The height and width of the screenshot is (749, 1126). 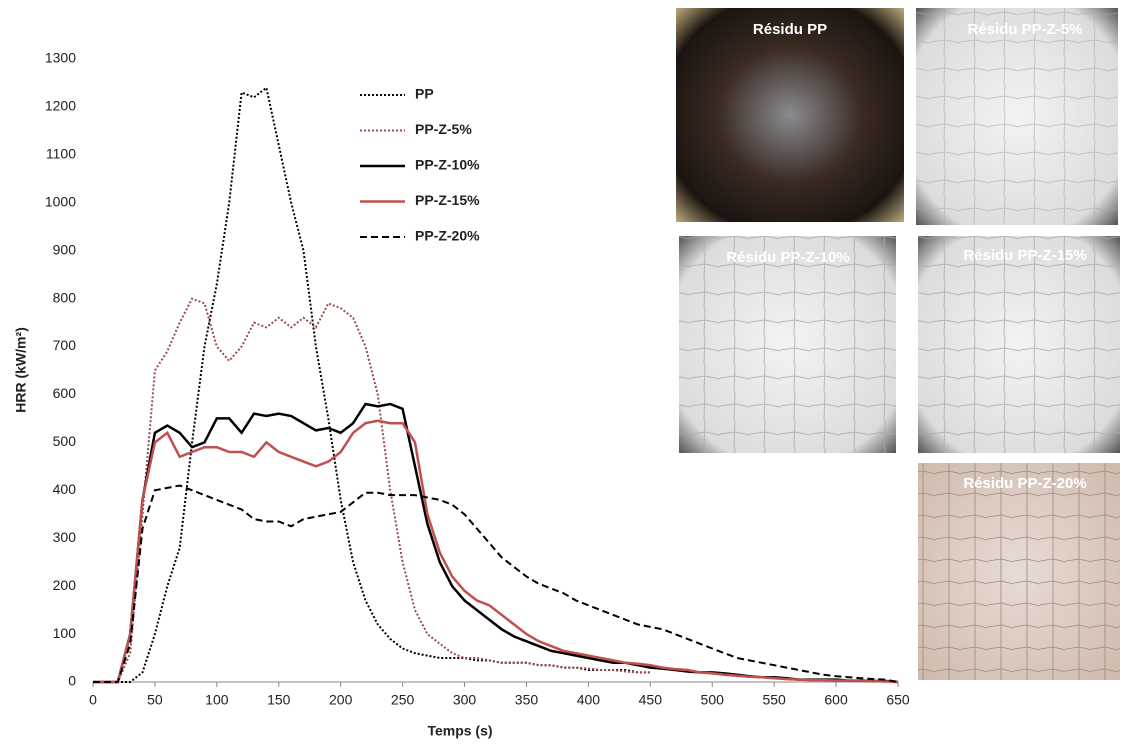 I want to click on x-tick-label: 500, so click(x=713, y=700).